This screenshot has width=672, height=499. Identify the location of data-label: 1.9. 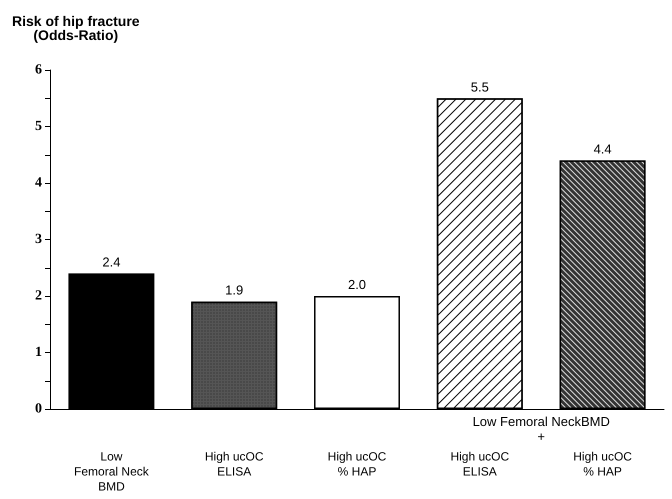
(234, 290).